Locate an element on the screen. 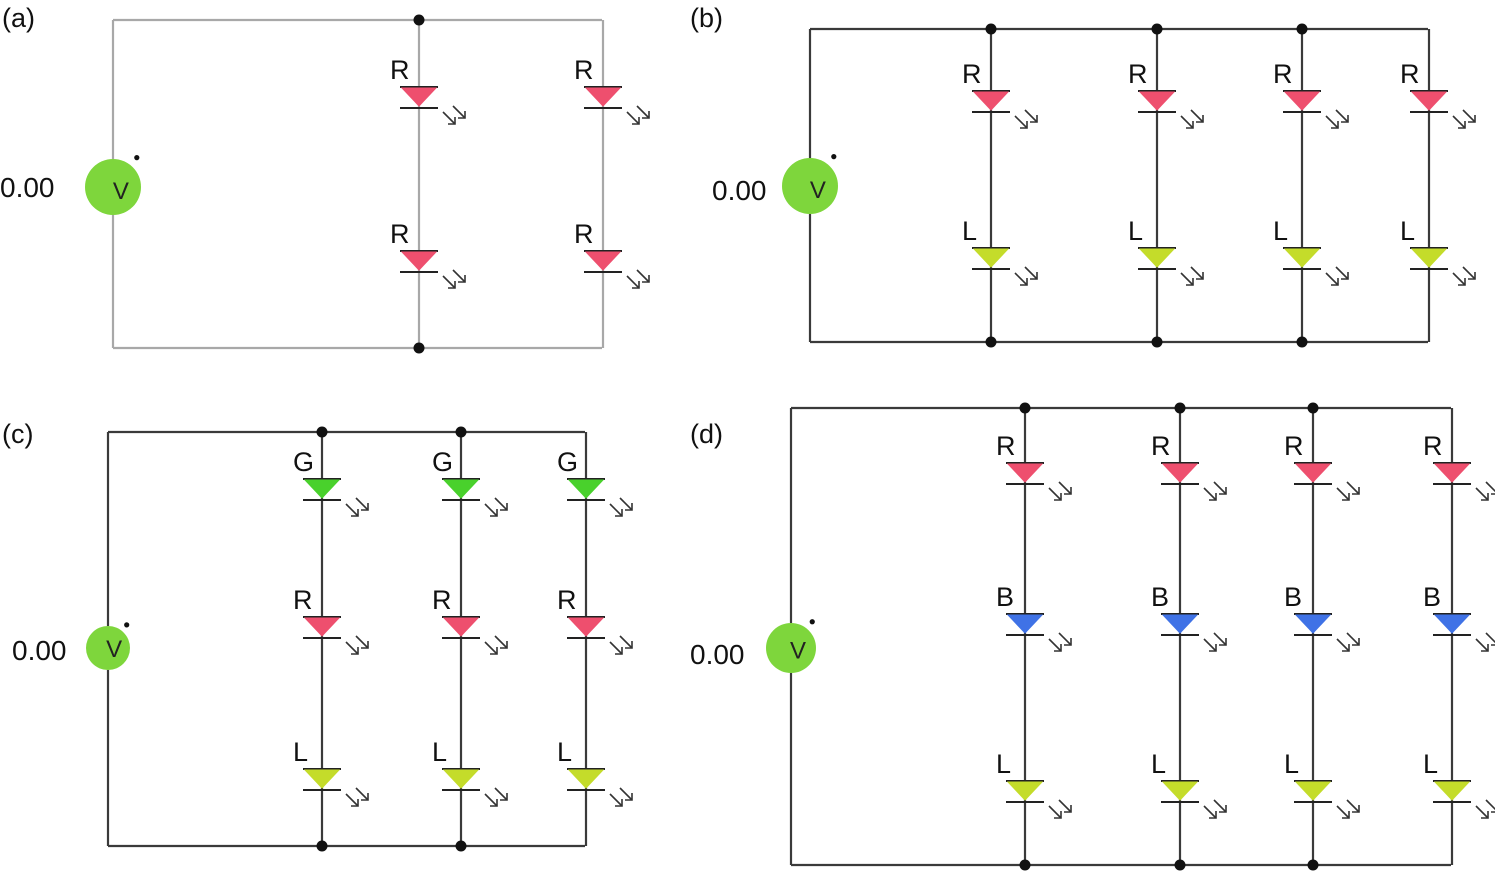 The image size is (1495, 874). led-label: G is located at coordinates (442, 462).